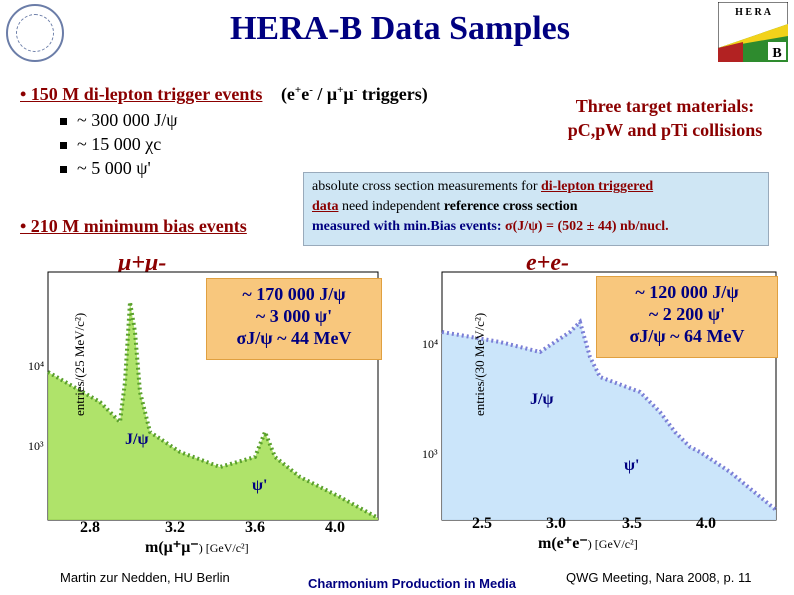 The image size is (794, 595). Describe the element at coordinates (35, 33) in the screenshot. I see `university-seal` at that location.